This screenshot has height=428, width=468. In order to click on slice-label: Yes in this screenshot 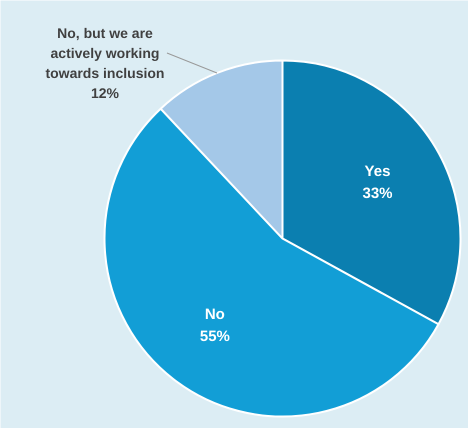, I will do `click(377, 171)`.